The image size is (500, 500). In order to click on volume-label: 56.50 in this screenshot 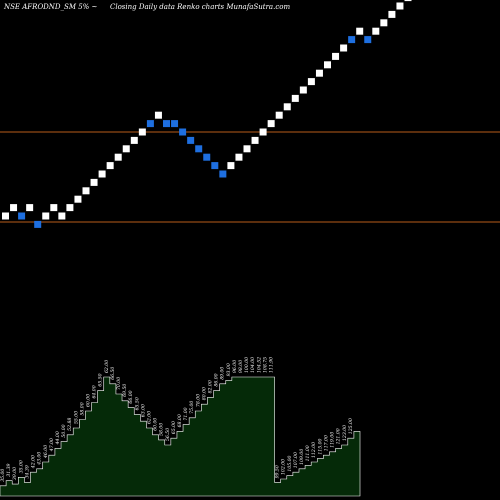, I will do `click(168, 434)`.